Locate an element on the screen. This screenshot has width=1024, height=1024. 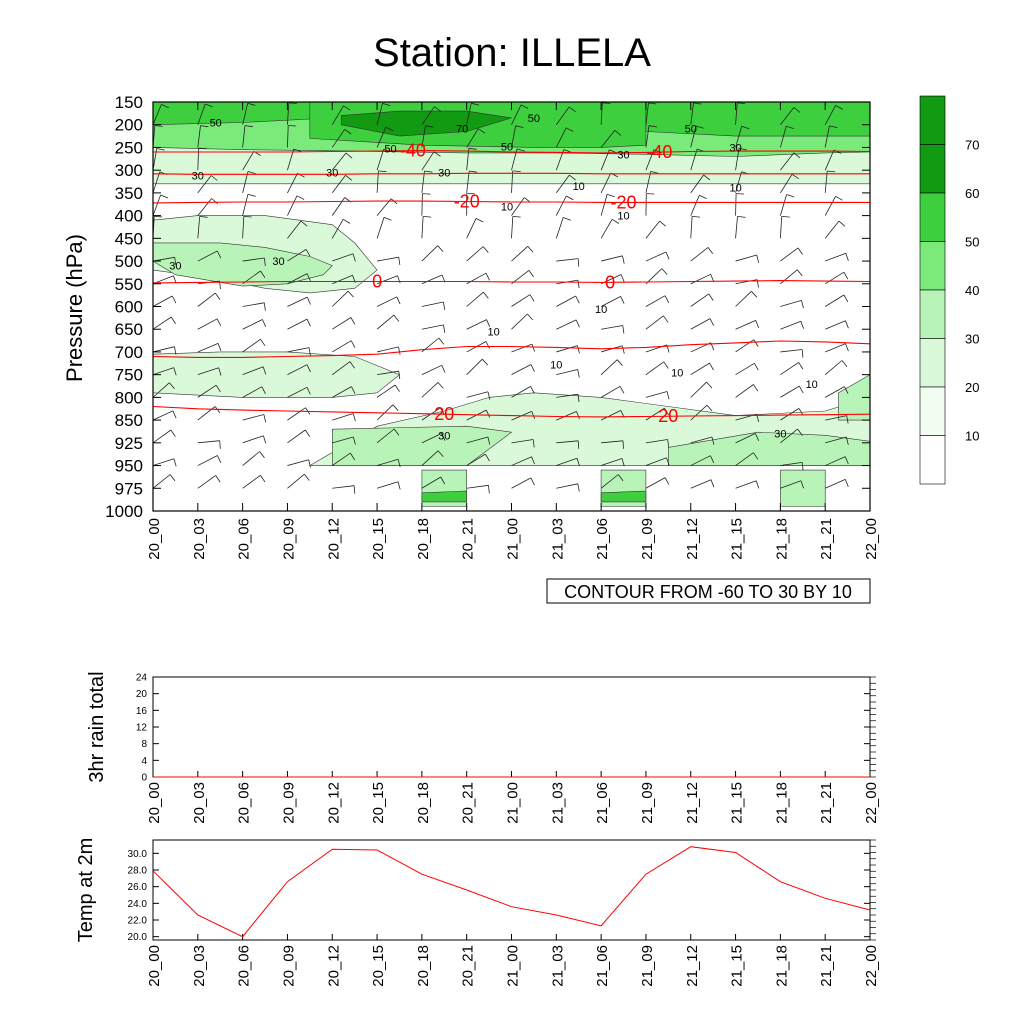
y-tick-label: 16 is located at coordinates (142, 711).